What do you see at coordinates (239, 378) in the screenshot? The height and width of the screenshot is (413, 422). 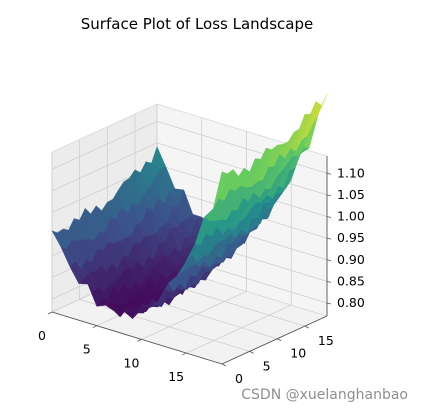 I see `y-tick-label: 0` at bounding box center [239, 378].